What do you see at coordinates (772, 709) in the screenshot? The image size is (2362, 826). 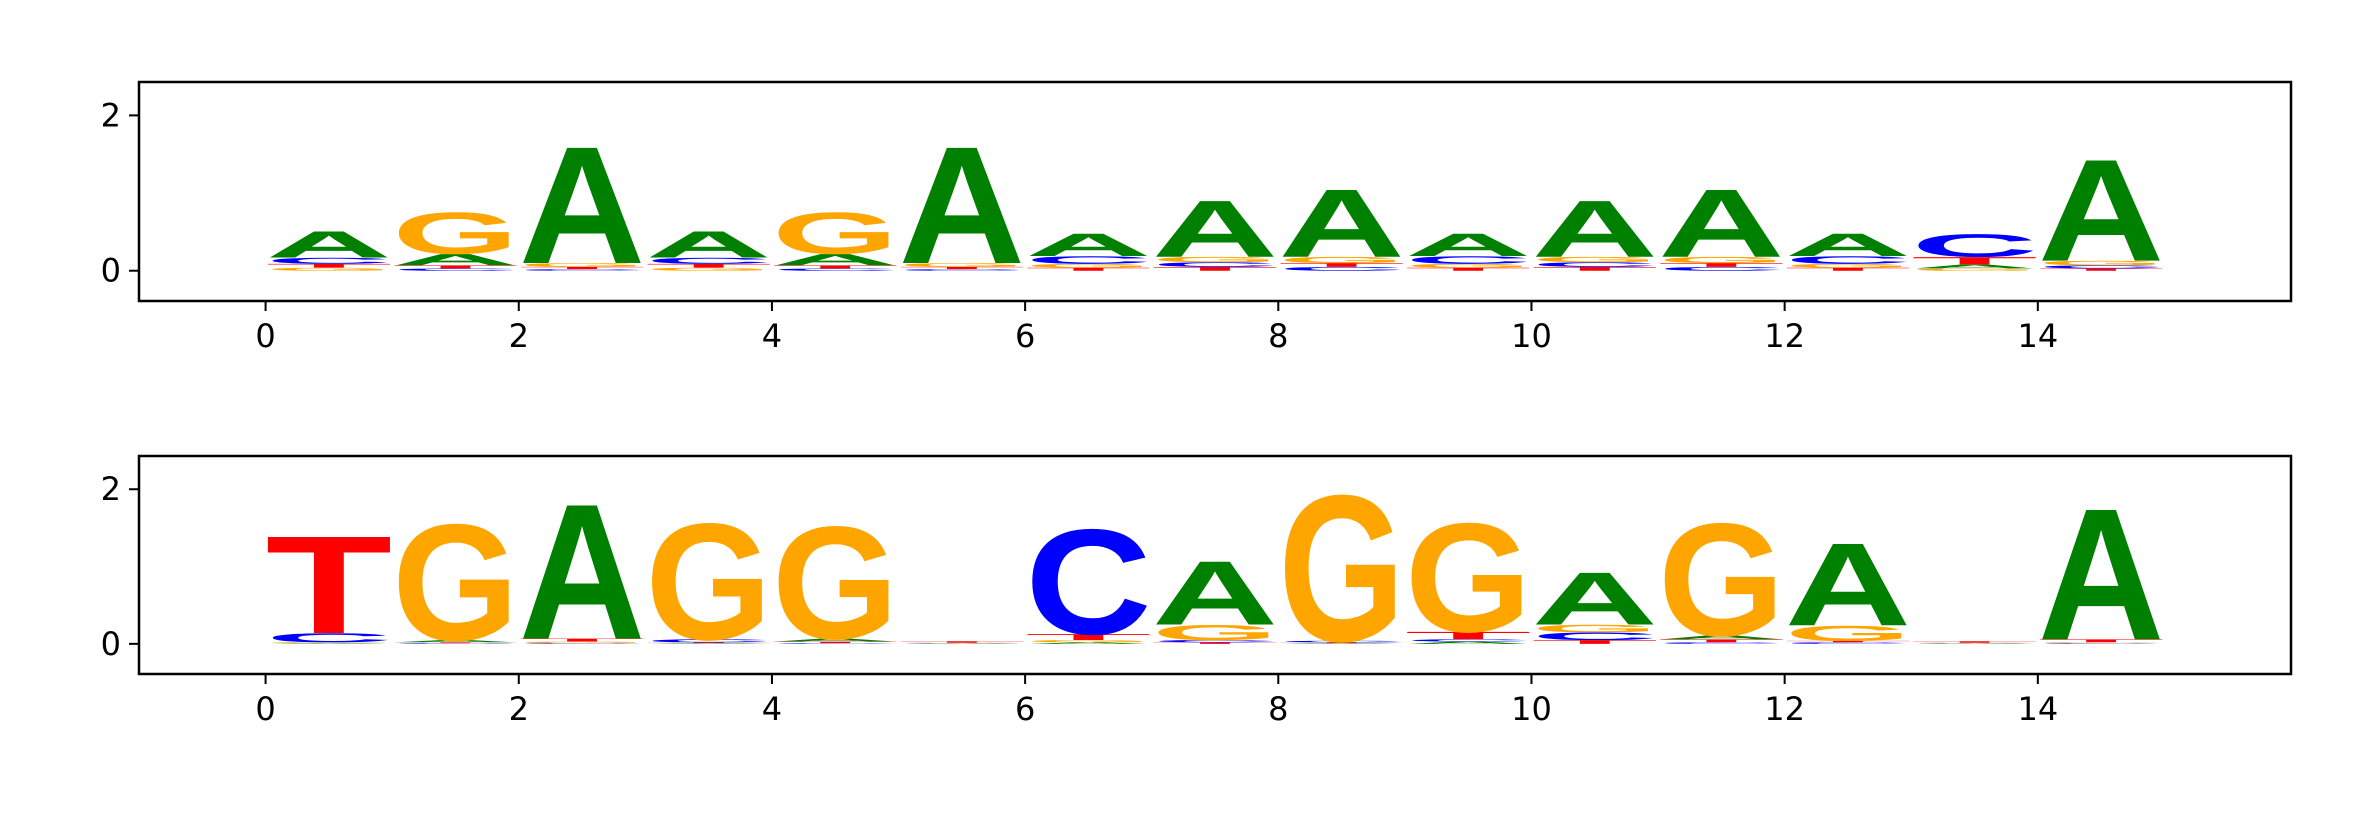 I see `x-tick-label: 4` at bounding box center [772, 709].